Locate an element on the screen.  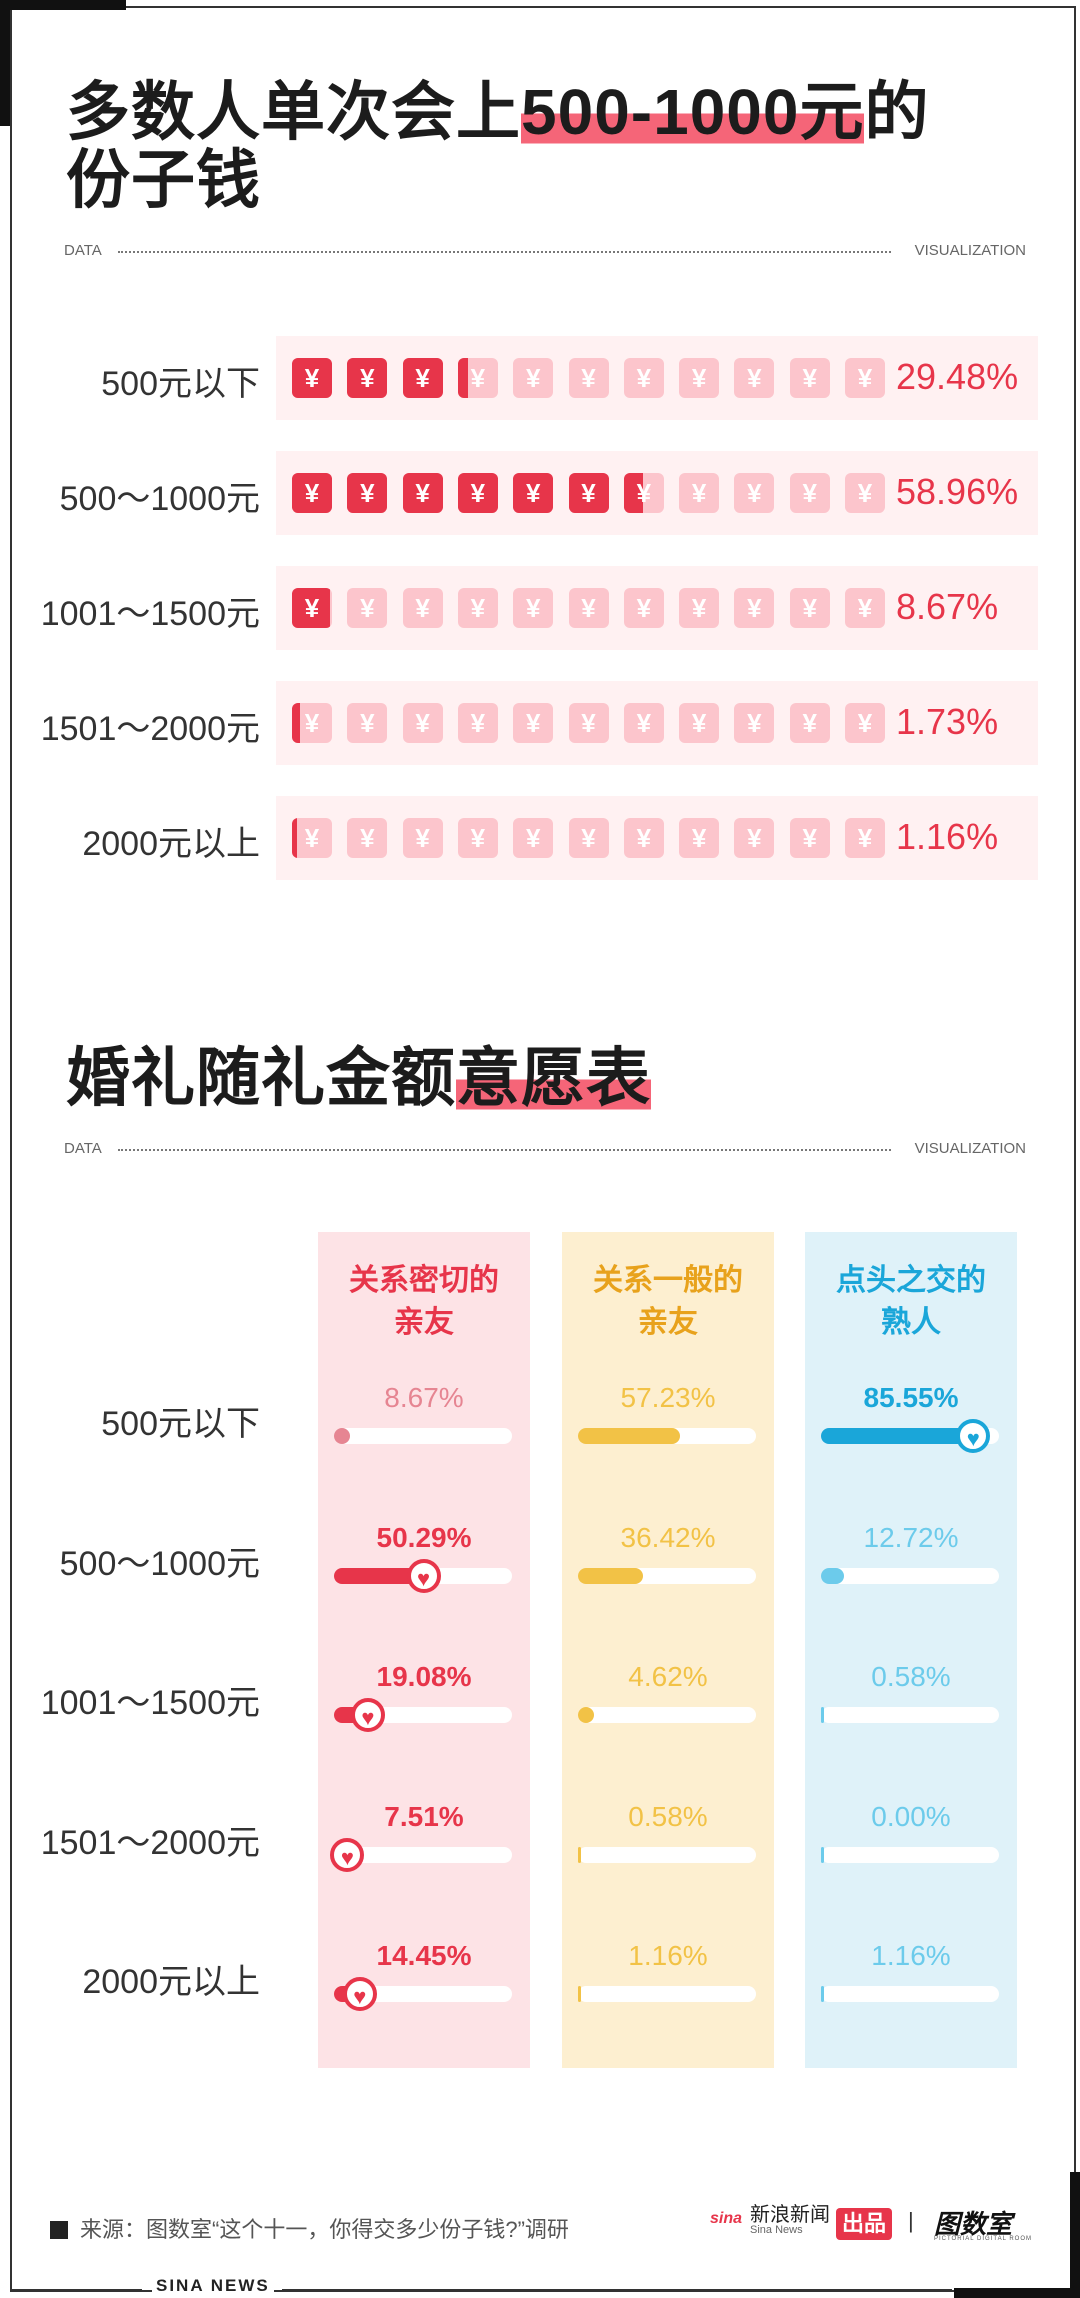
chart1-divider: DATA VISUALIZATION is located at coordinates (545, 252).